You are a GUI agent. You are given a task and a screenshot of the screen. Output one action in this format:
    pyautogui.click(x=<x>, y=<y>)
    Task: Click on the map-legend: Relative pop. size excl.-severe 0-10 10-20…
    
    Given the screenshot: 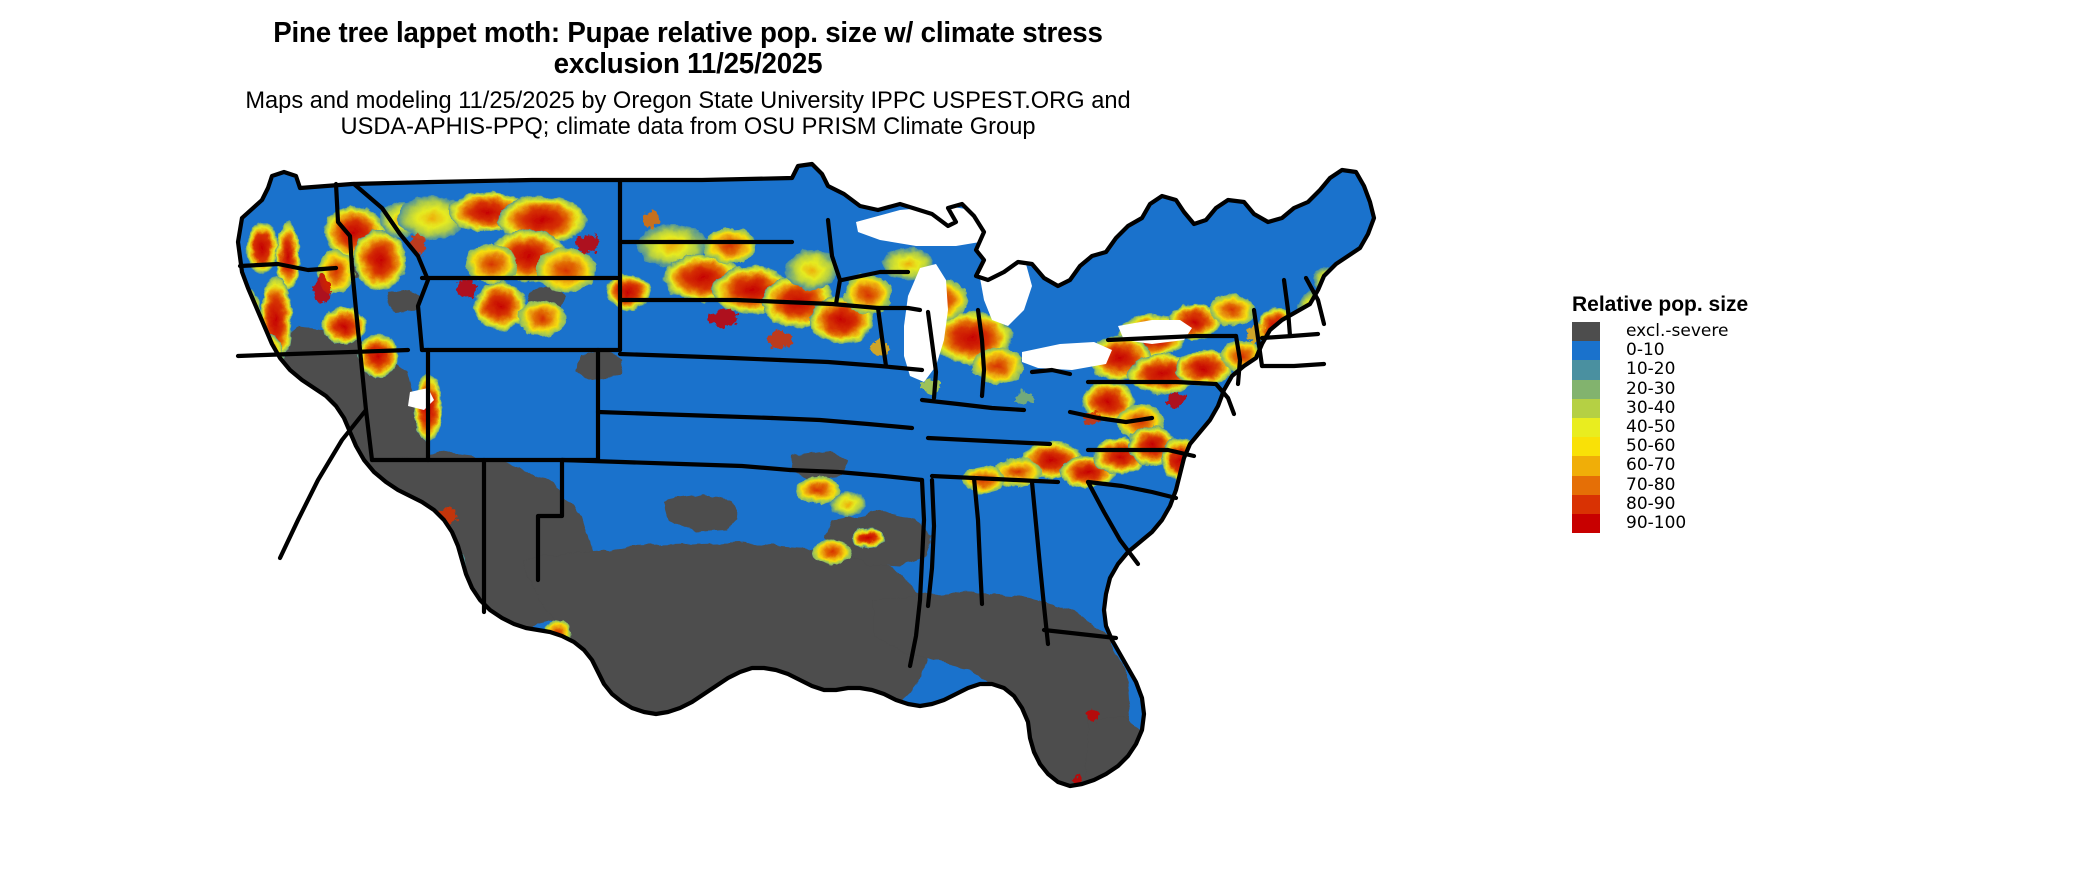 What is the action you would take?
    pyautogui.click(x=1737, y=413)
    